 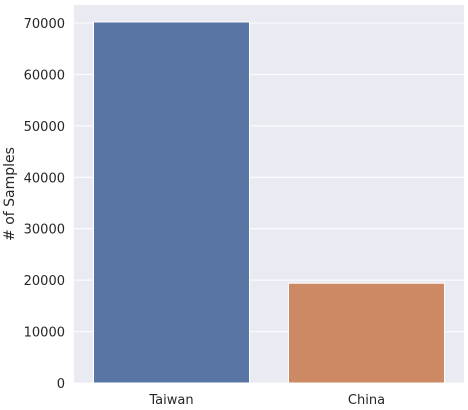 I want to click on bar-china, so click(x=366, y=333).